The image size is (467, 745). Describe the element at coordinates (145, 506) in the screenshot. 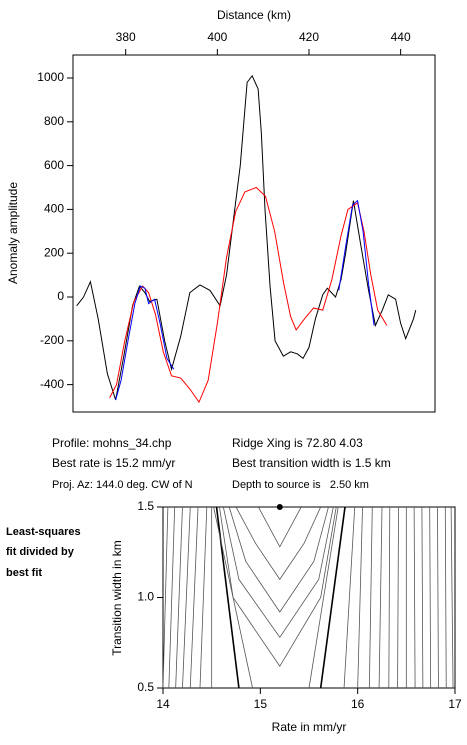

I see `y-tick-label: 1.5` at that location.